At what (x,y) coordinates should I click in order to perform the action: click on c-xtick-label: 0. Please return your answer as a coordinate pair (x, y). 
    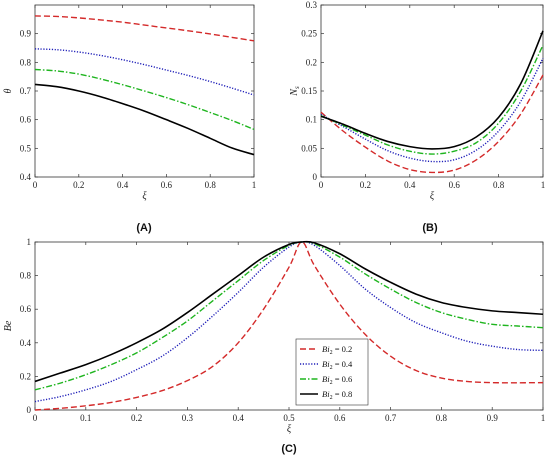
    Looking at the image, I should click on (35, 418).